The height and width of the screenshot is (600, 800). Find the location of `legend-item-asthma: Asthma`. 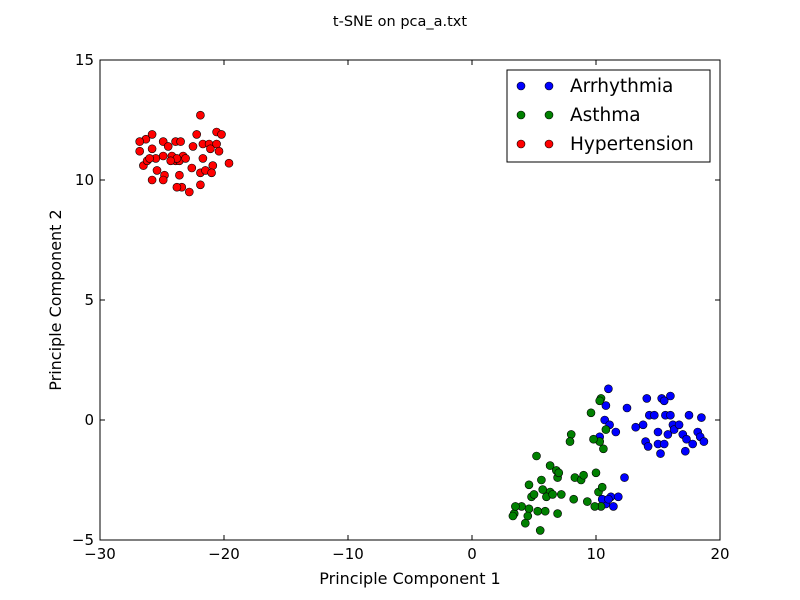

legend-item-asthma: Asthma is located at coordinates (578, 115).